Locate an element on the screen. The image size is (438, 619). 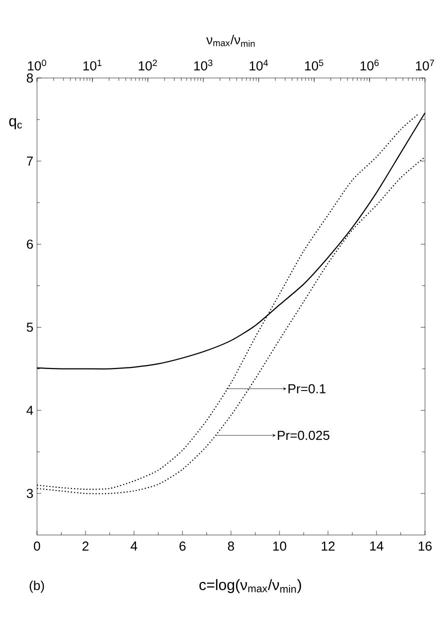
y-axis-title: q$_{c}$ is located at coordinates (15, 124).